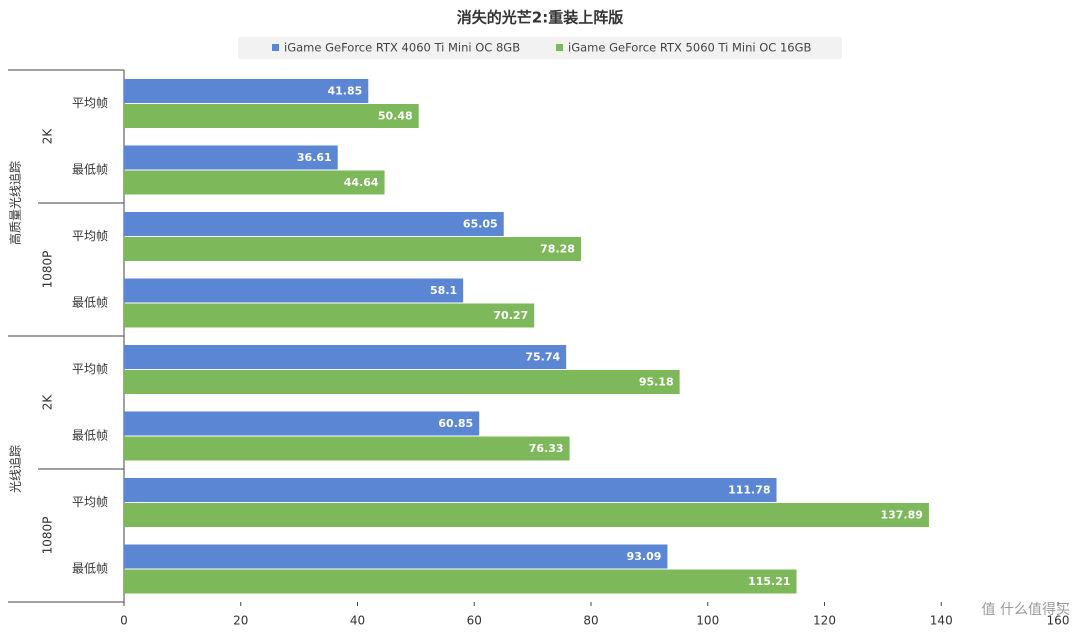 Image resolution: width=1080 pixels, height=634 pixels. Describe the element at coordinates (474, 621) in the screenshot. I see `x-tick-label: 60` at that location.